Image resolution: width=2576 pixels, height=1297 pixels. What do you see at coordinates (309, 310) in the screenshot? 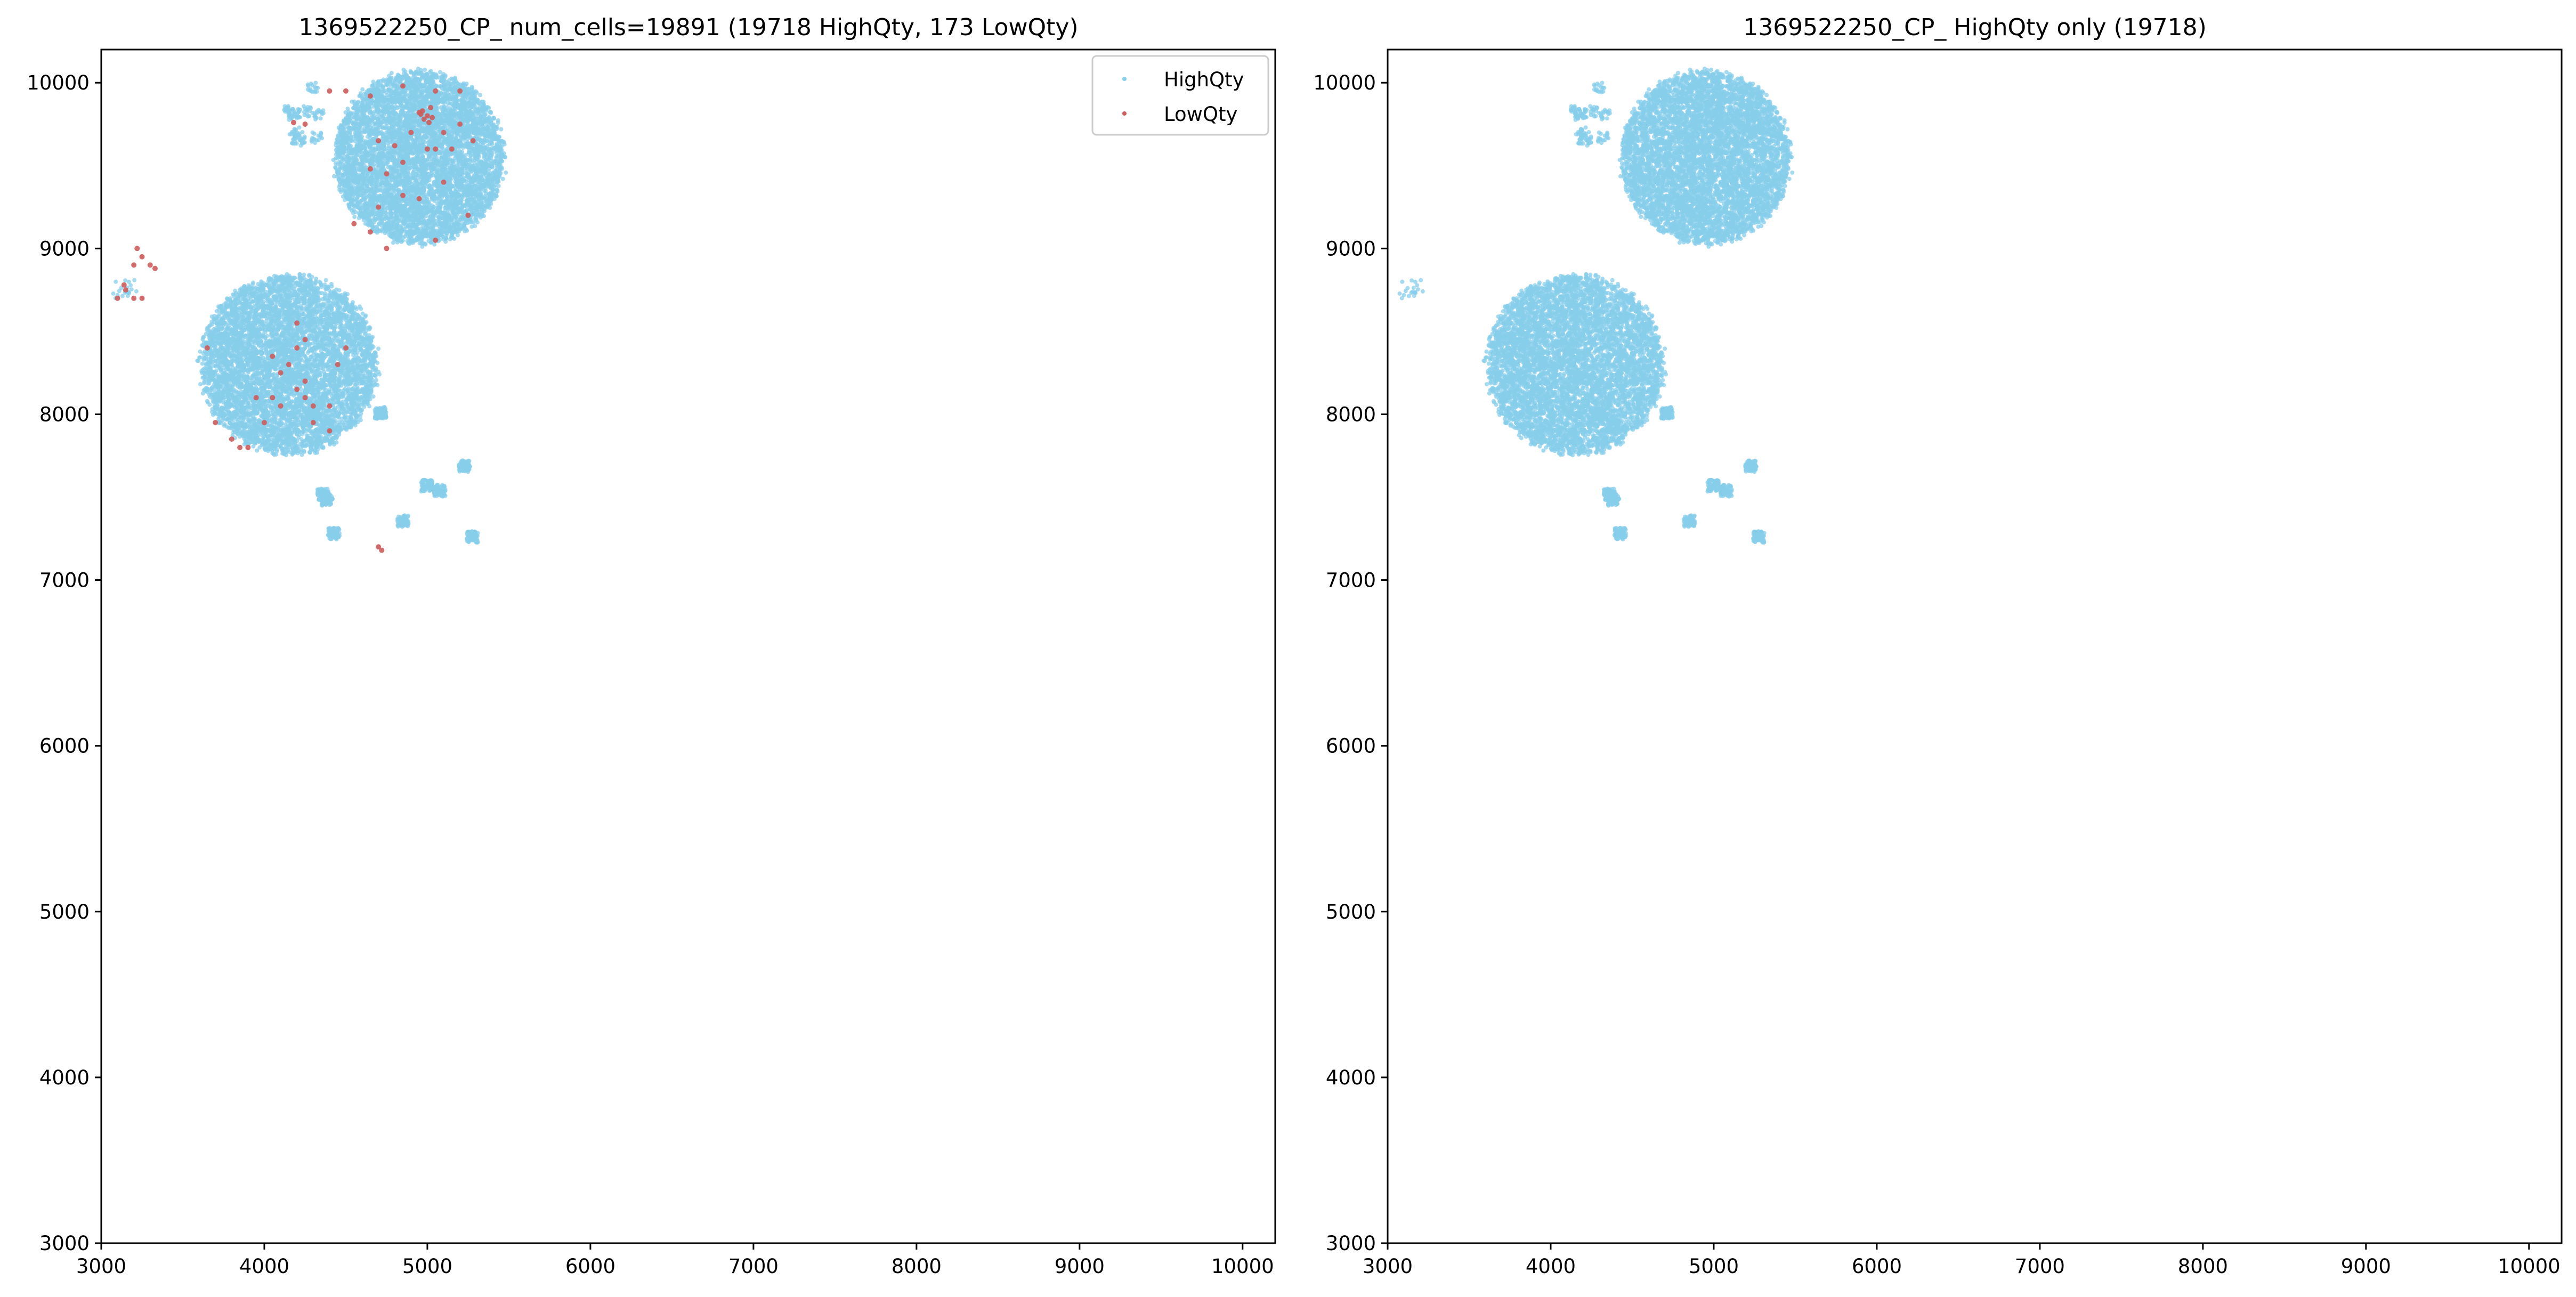
I see `left-plot-points` at bounding box center [309, 310].